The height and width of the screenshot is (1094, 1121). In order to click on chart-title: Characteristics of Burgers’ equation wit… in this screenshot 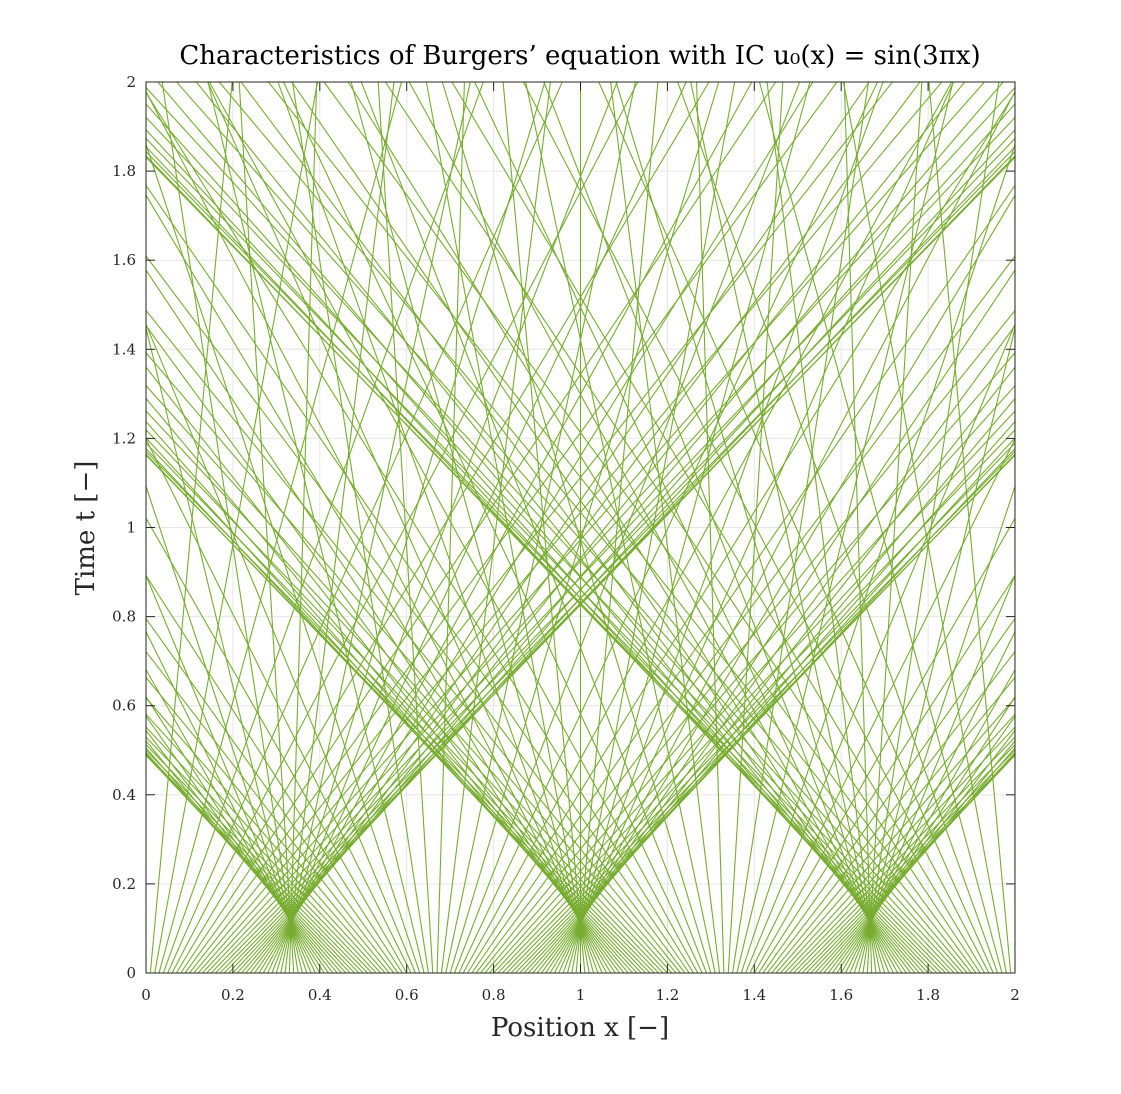, I will do `click(579, 56)`.